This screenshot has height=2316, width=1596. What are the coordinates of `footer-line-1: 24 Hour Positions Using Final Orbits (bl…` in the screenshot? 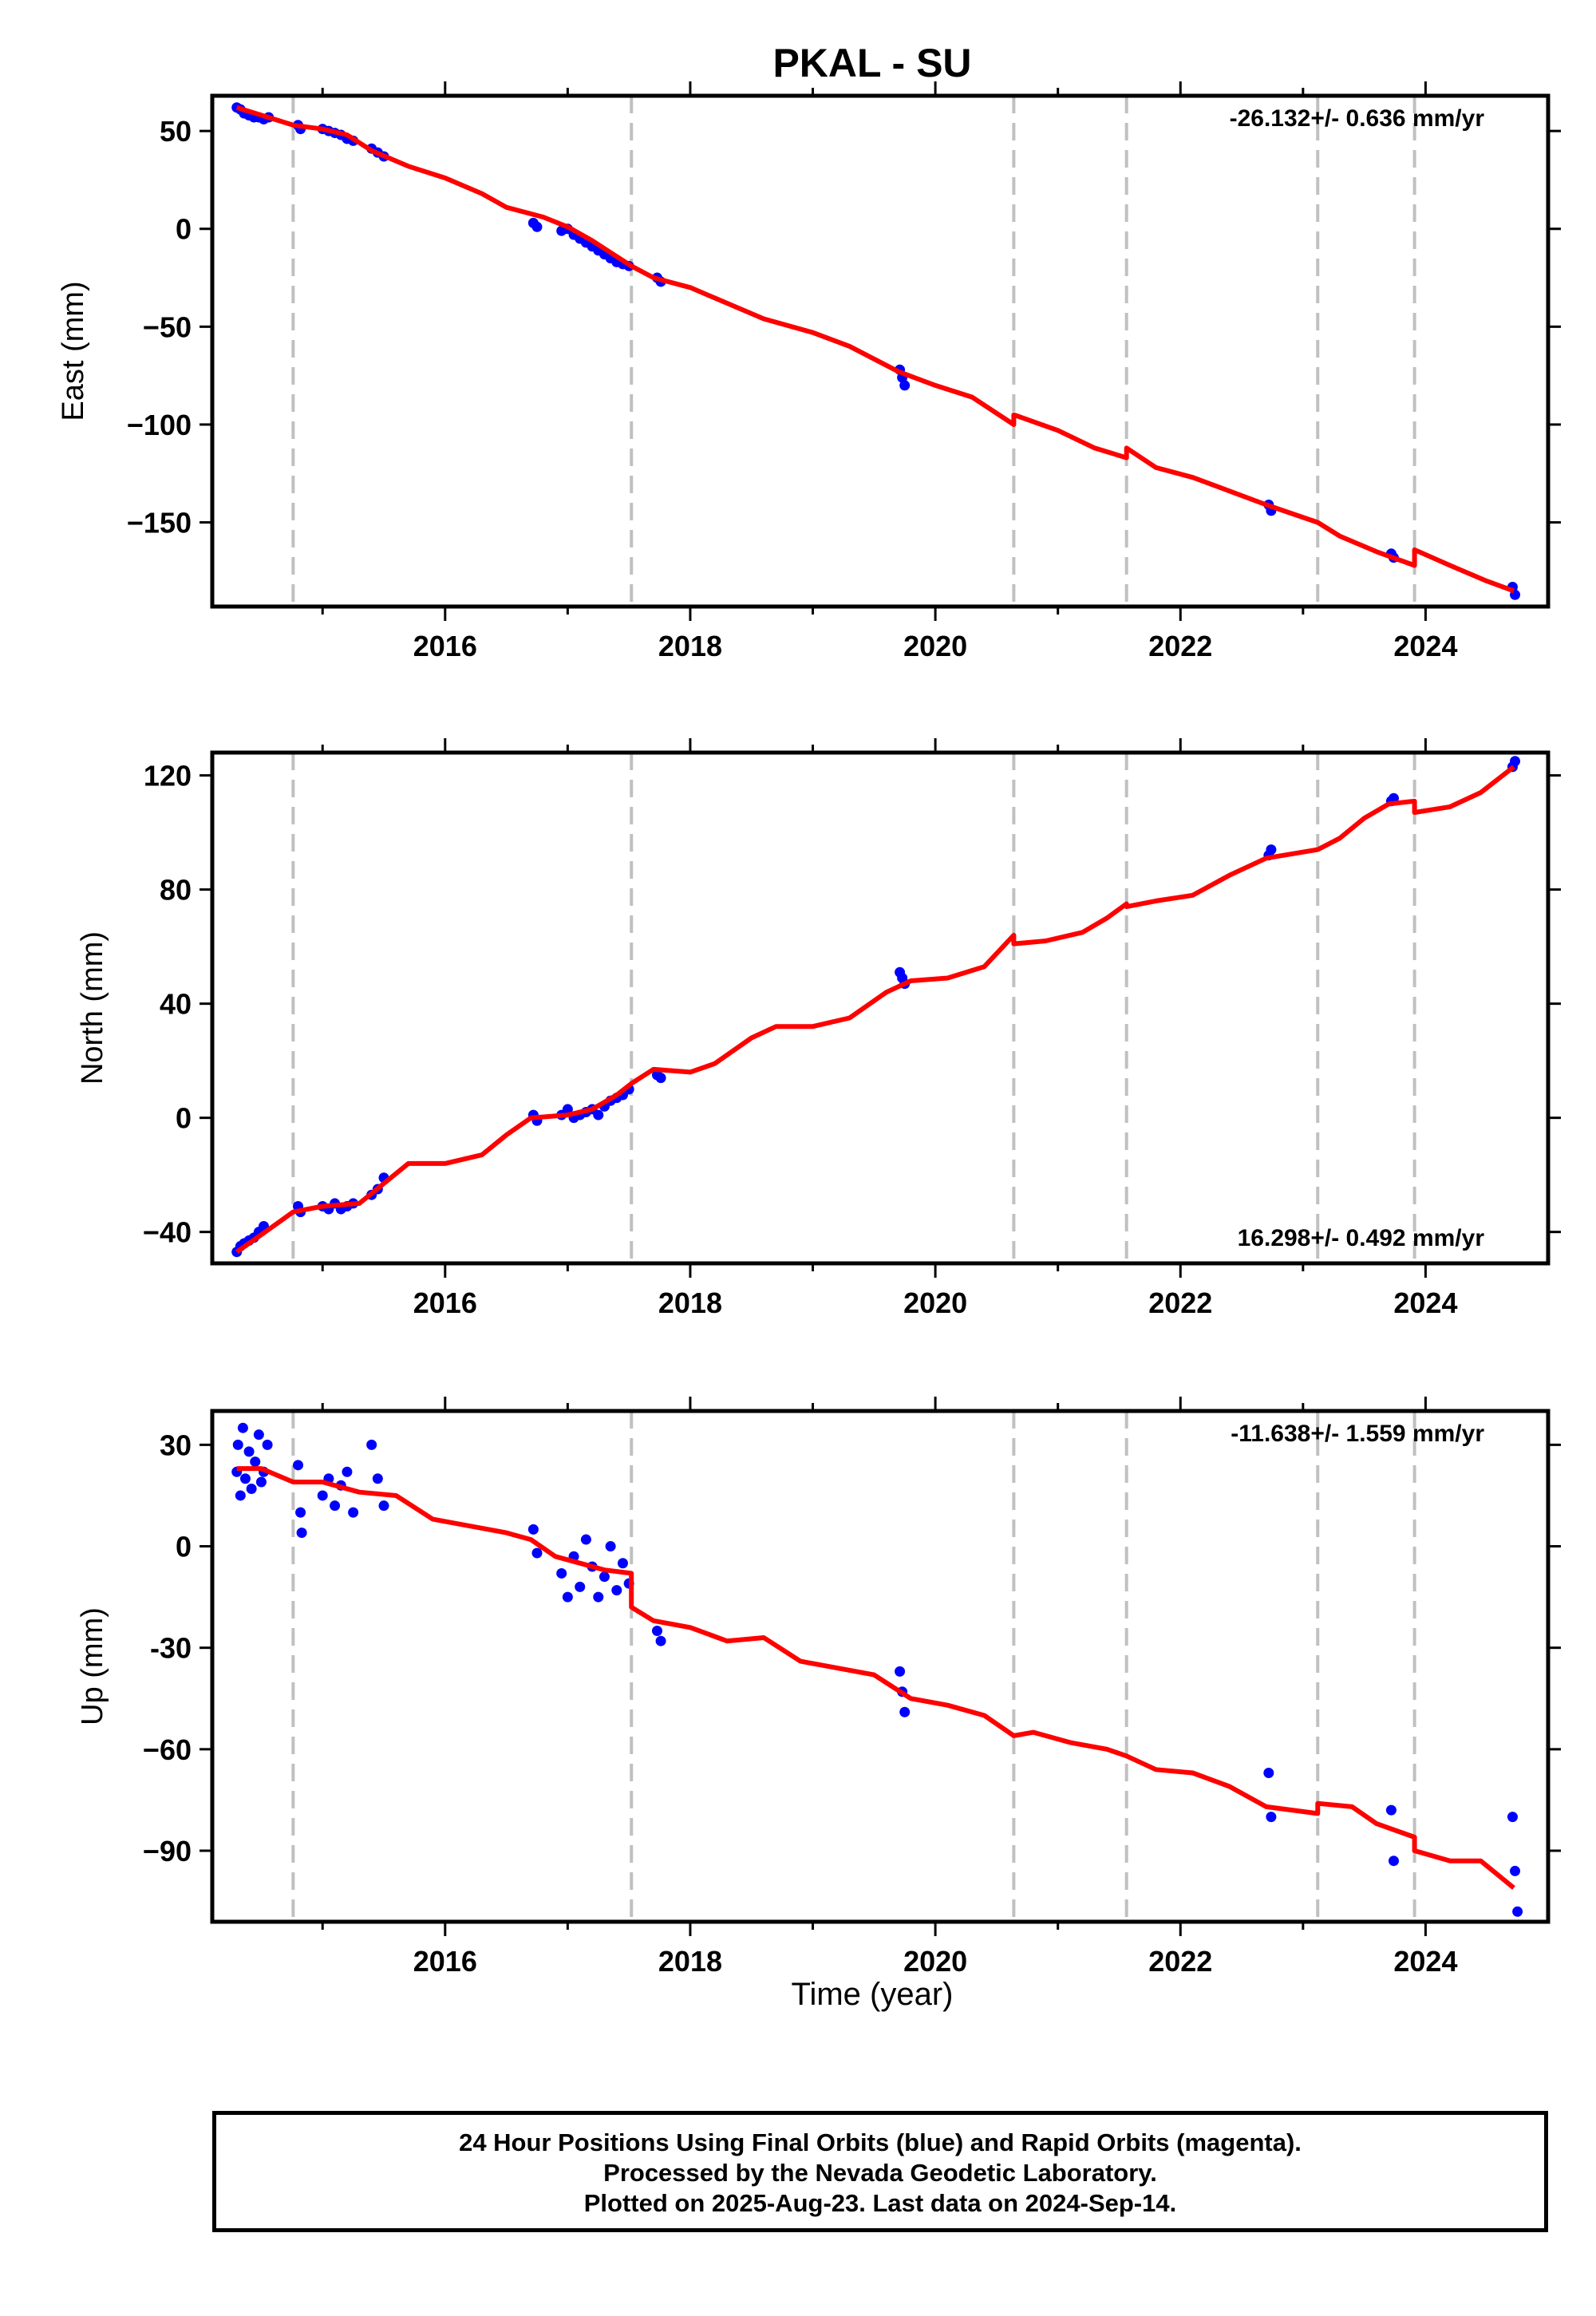 It's located at (880, 2142).